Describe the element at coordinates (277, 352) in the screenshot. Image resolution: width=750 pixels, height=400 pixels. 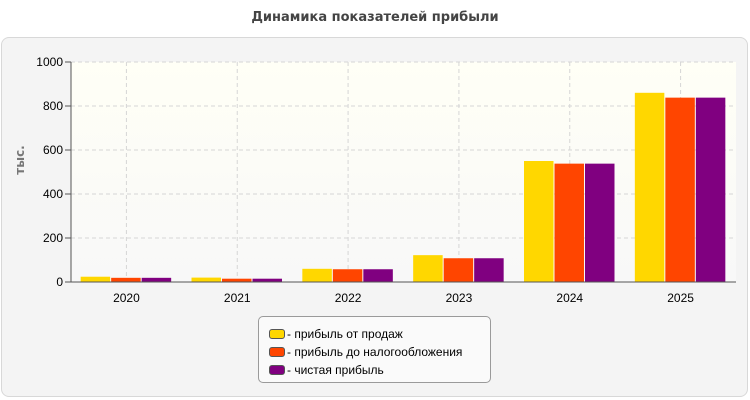
I see `legend-swatch-pretax` at that location.